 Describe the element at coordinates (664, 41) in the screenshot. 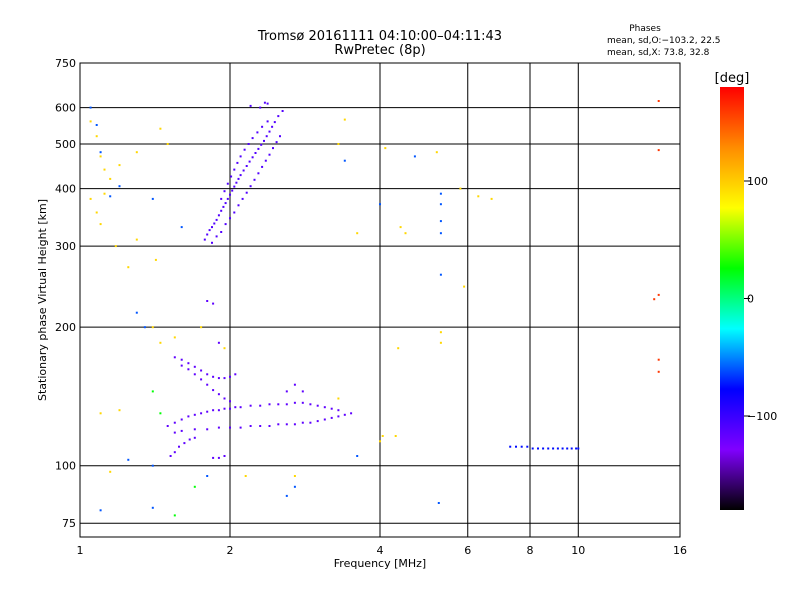

I see `phases-line-o: mean, sd,O:−103.2, 22.5` at that location.